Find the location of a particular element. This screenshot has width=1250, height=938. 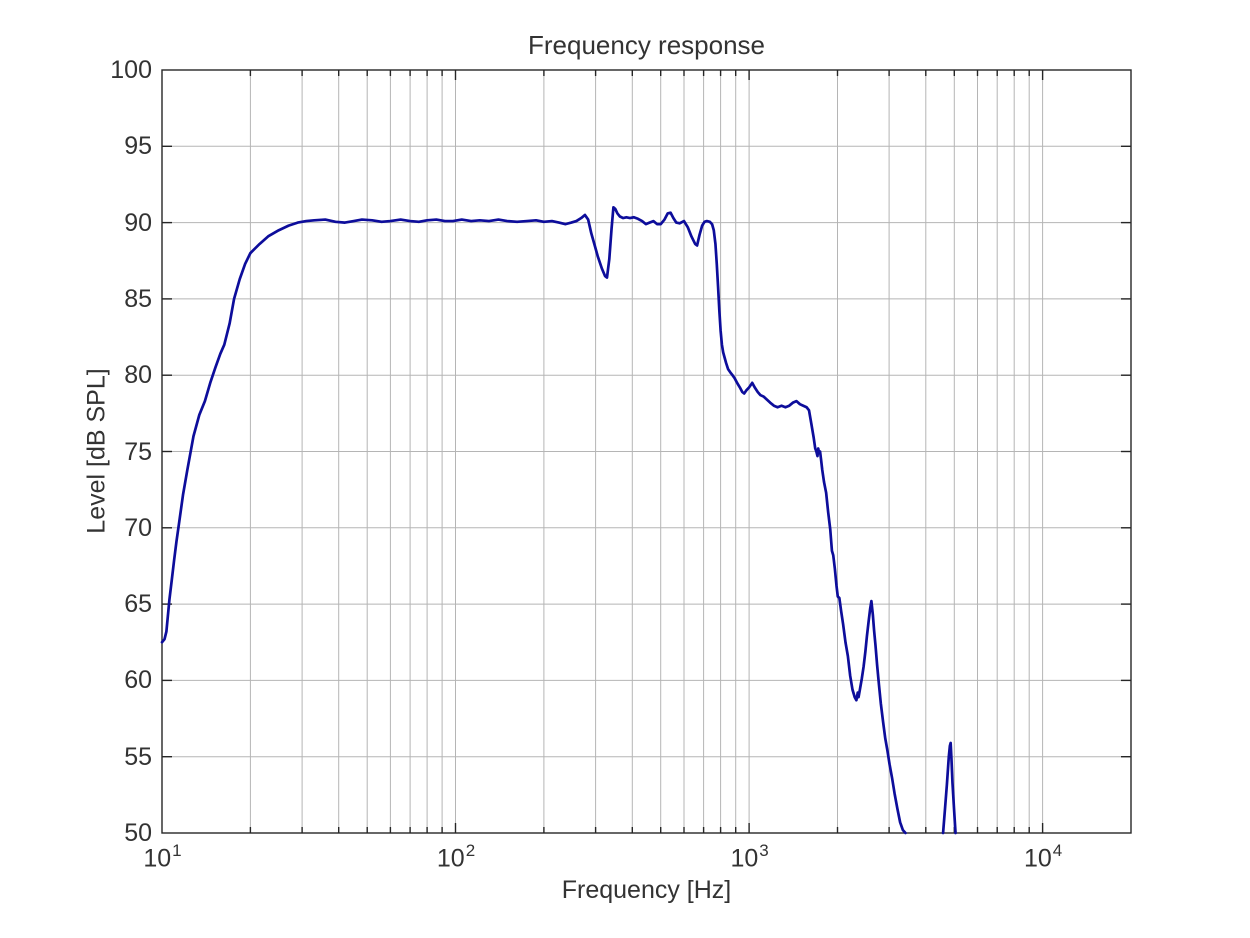

y-tick-label: 70 is located at coordinates (138, 527).